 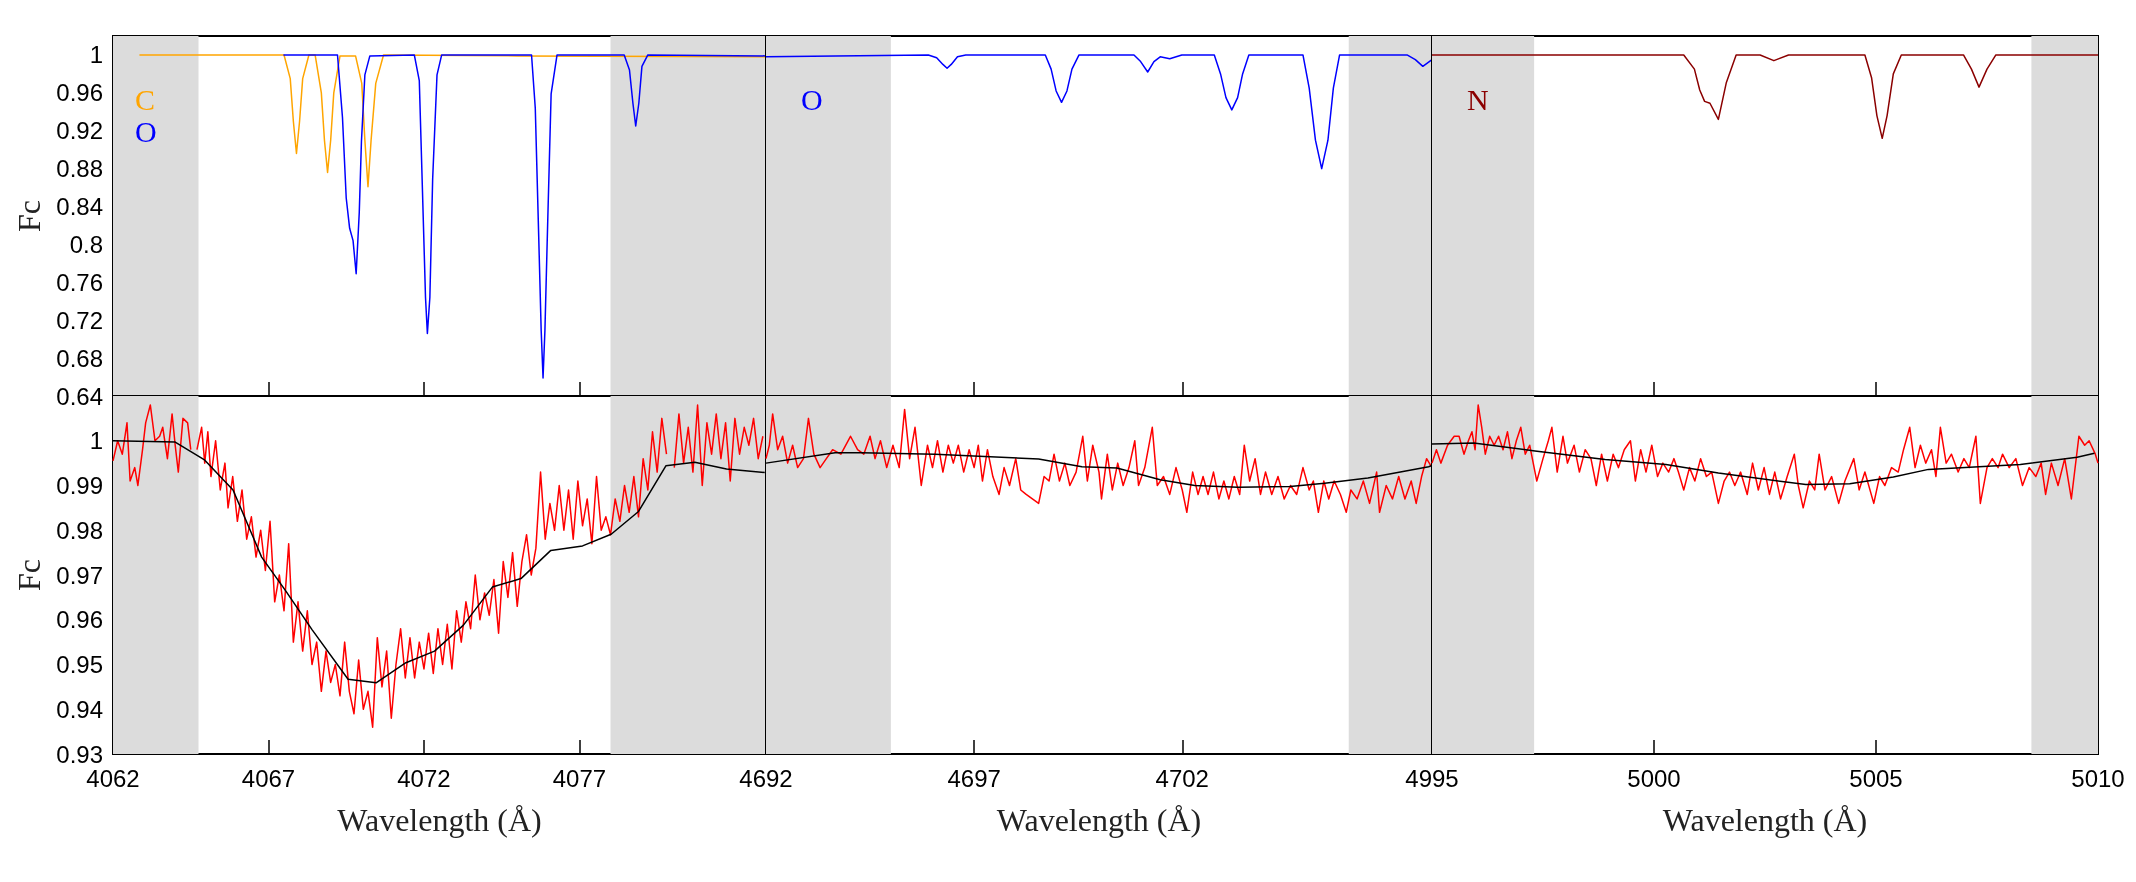 I want to click on y-tick-label: 0.97, so click(x=79, y=575).